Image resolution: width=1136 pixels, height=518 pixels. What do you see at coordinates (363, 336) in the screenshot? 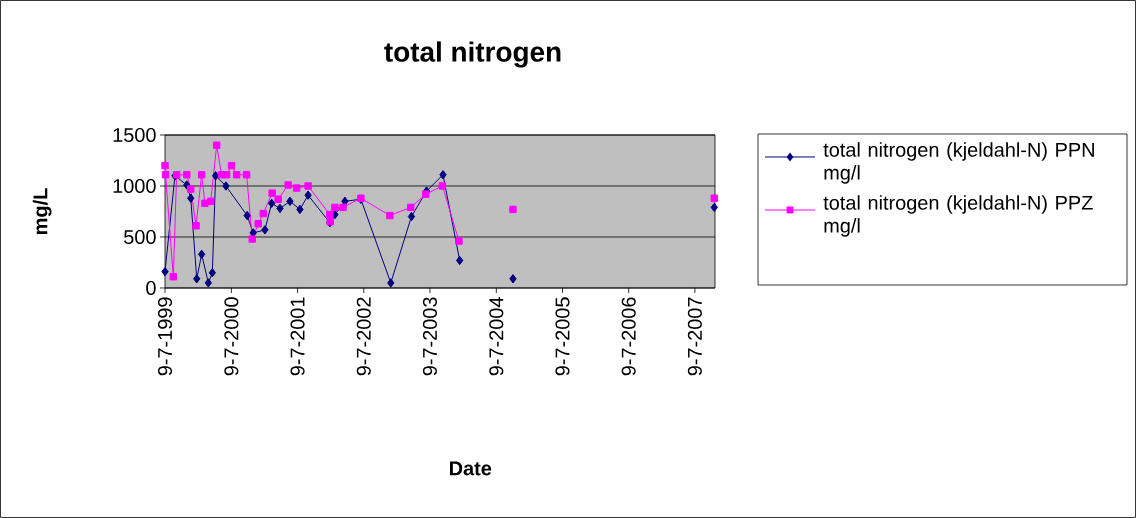
I see `x-tick-label: 9-7-2002` at bounding box center [363, 336].